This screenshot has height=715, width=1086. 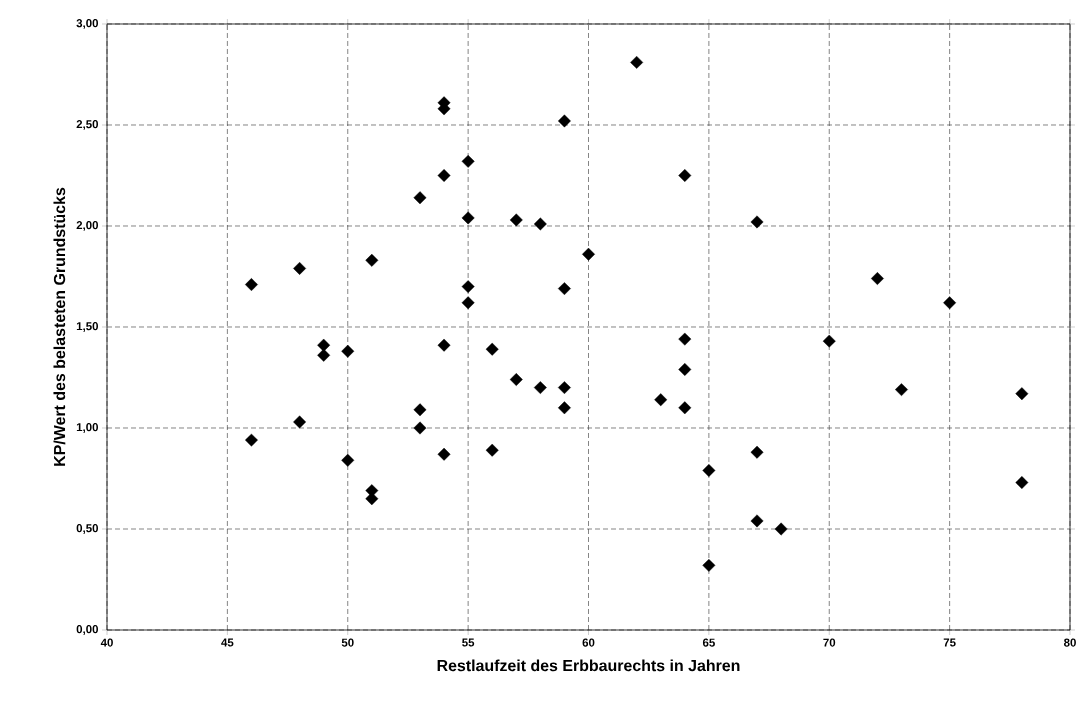 What do you see at coordinates (1070, 642) in the screenshot?
I see `x-tick-label: 80` at bounding box center [1070, 642].